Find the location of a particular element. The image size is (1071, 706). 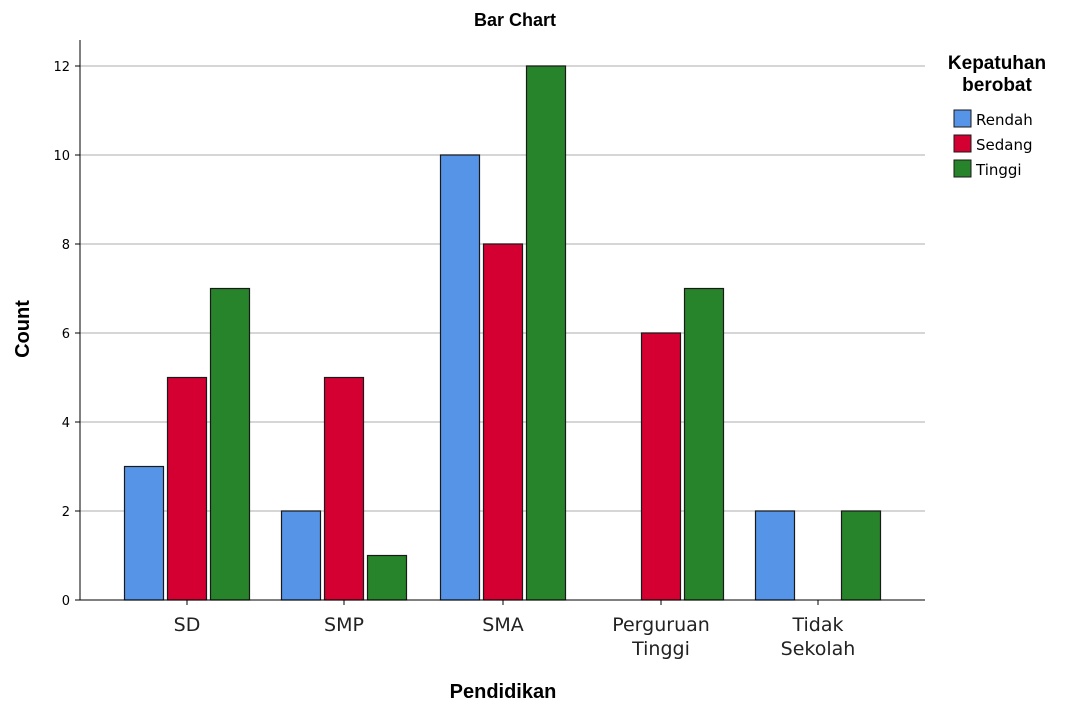

x-tick-label: SMA is located at coordinates (502, 625).